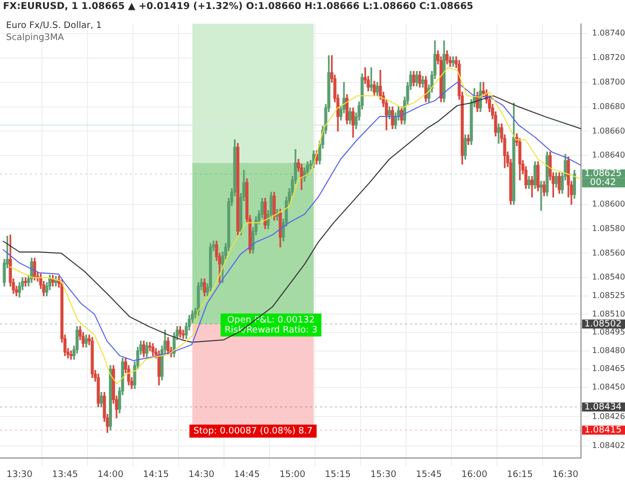  What do you see at coordinates (608, 253) in the screenshot?
I see `y-tick-label: 1.08560` at bounding box center [608, 253].